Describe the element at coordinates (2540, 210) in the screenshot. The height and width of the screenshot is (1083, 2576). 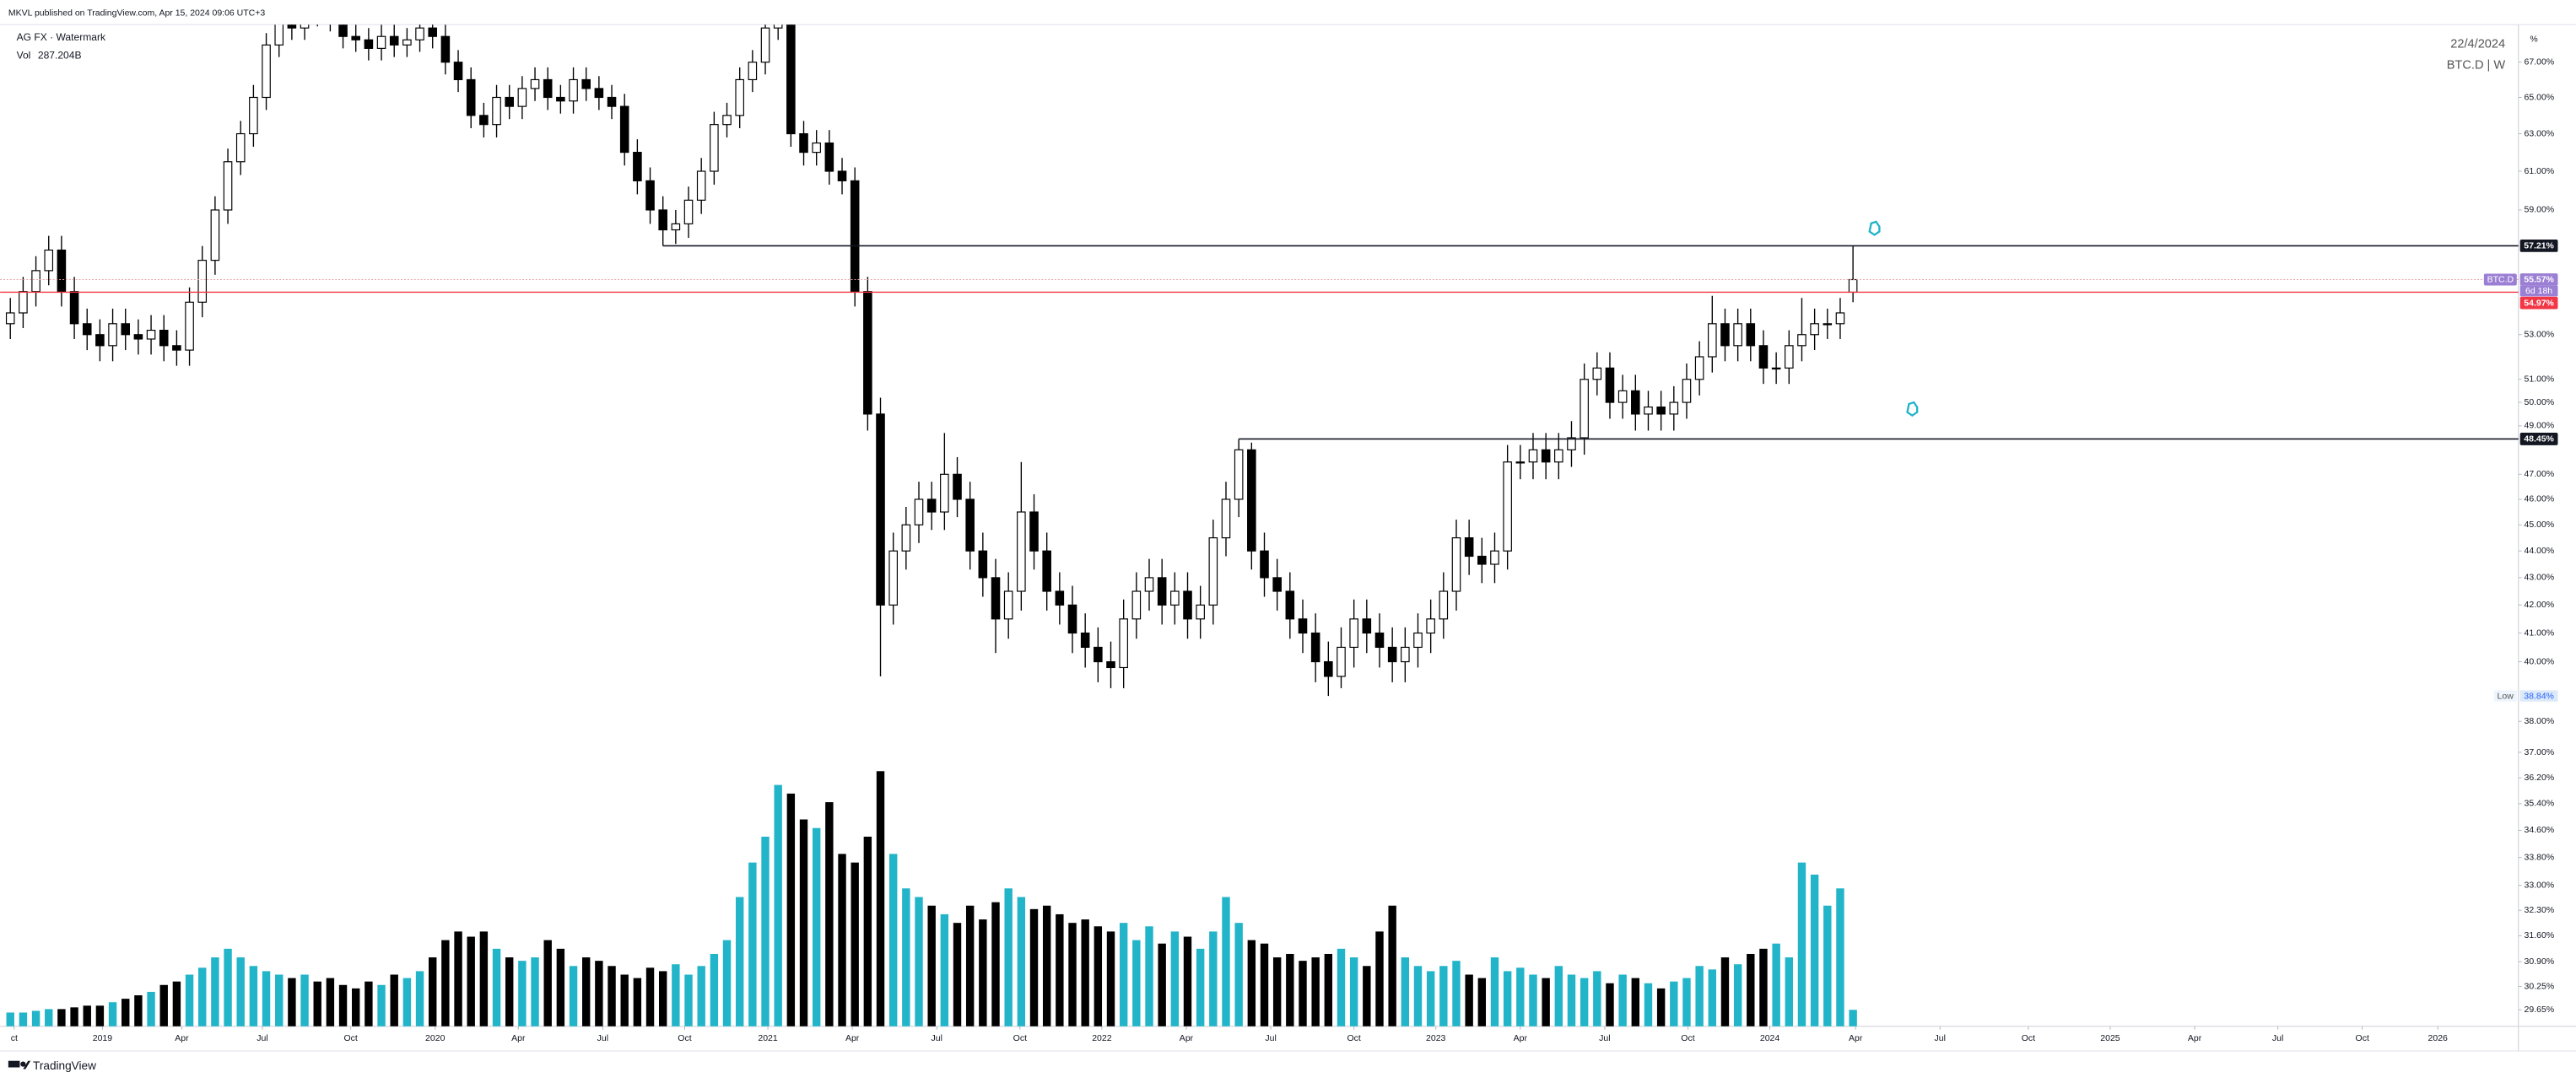
I see `y-tick-label: 59.00%` at that location.